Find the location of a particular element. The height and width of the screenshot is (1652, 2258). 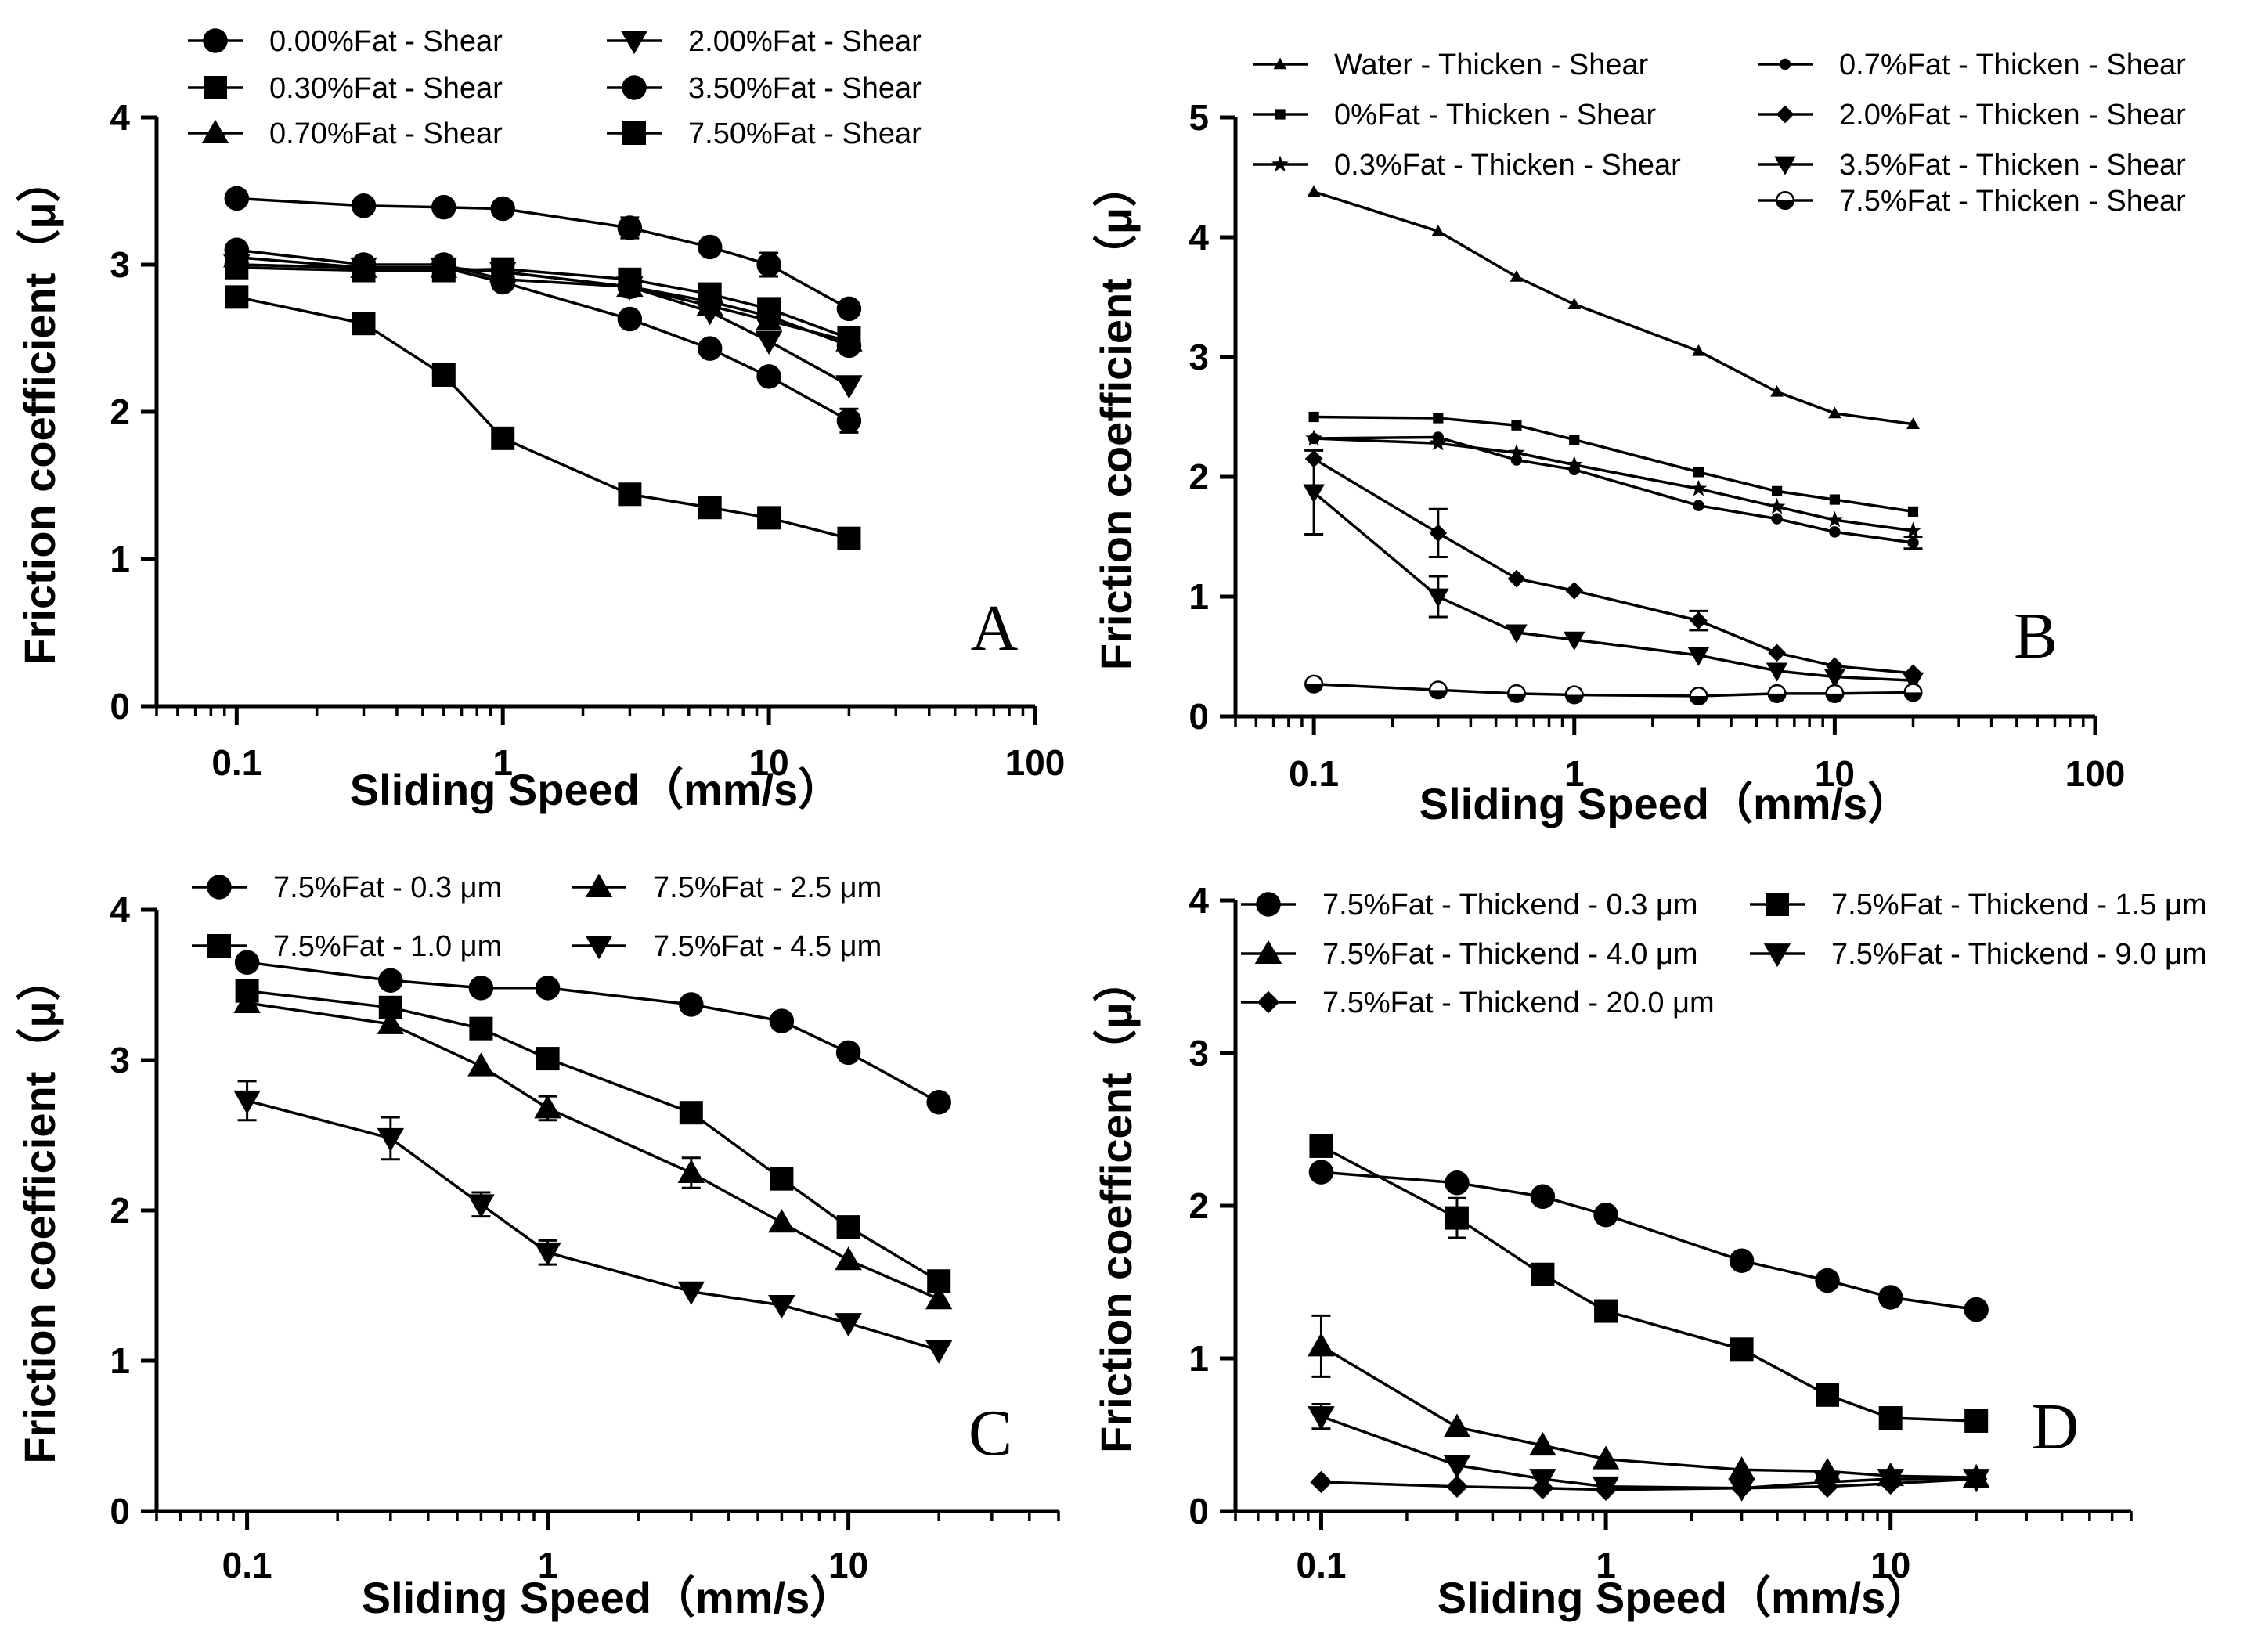

legend-label: 7.5%Fat - 2.5 μm is located at coordinates (767, 887).